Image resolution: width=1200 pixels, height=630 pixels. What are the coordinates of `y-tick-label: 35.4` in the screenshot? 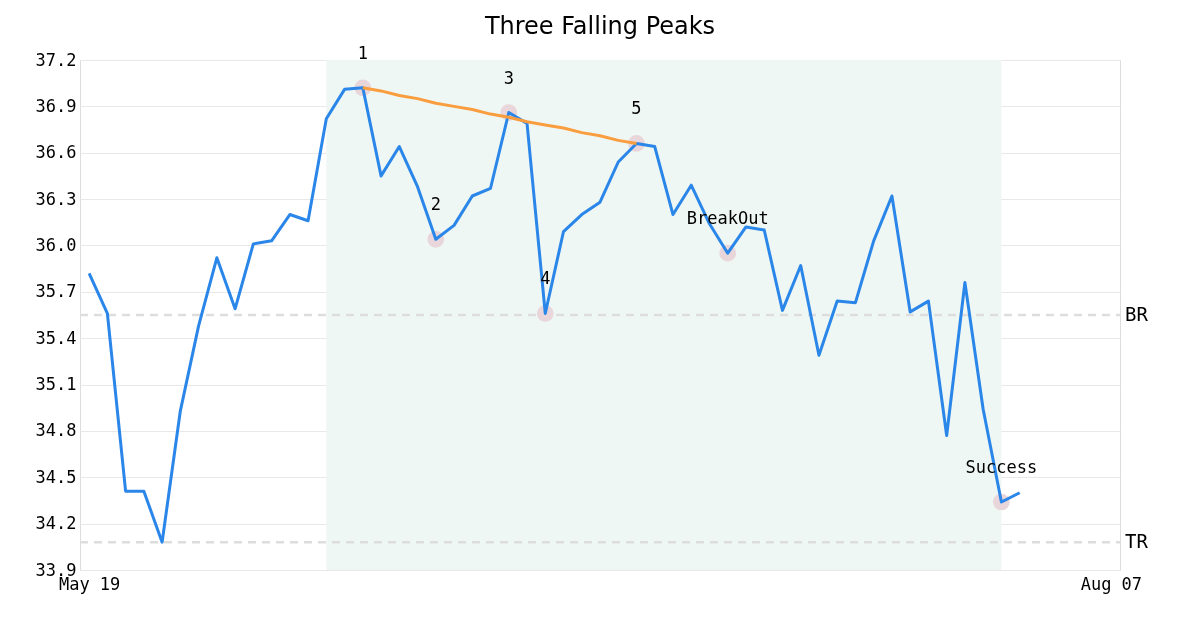 It's located at (56, 337).